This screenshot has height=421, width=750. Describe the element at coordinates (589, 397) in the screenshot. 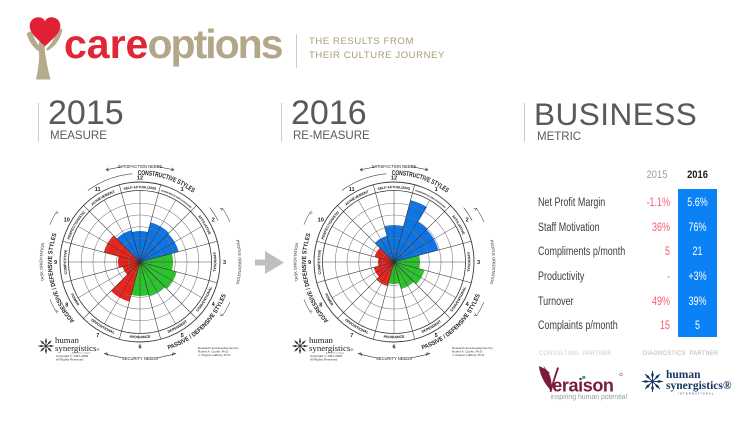

I see `svg-text: inspiring human potential` at that location.